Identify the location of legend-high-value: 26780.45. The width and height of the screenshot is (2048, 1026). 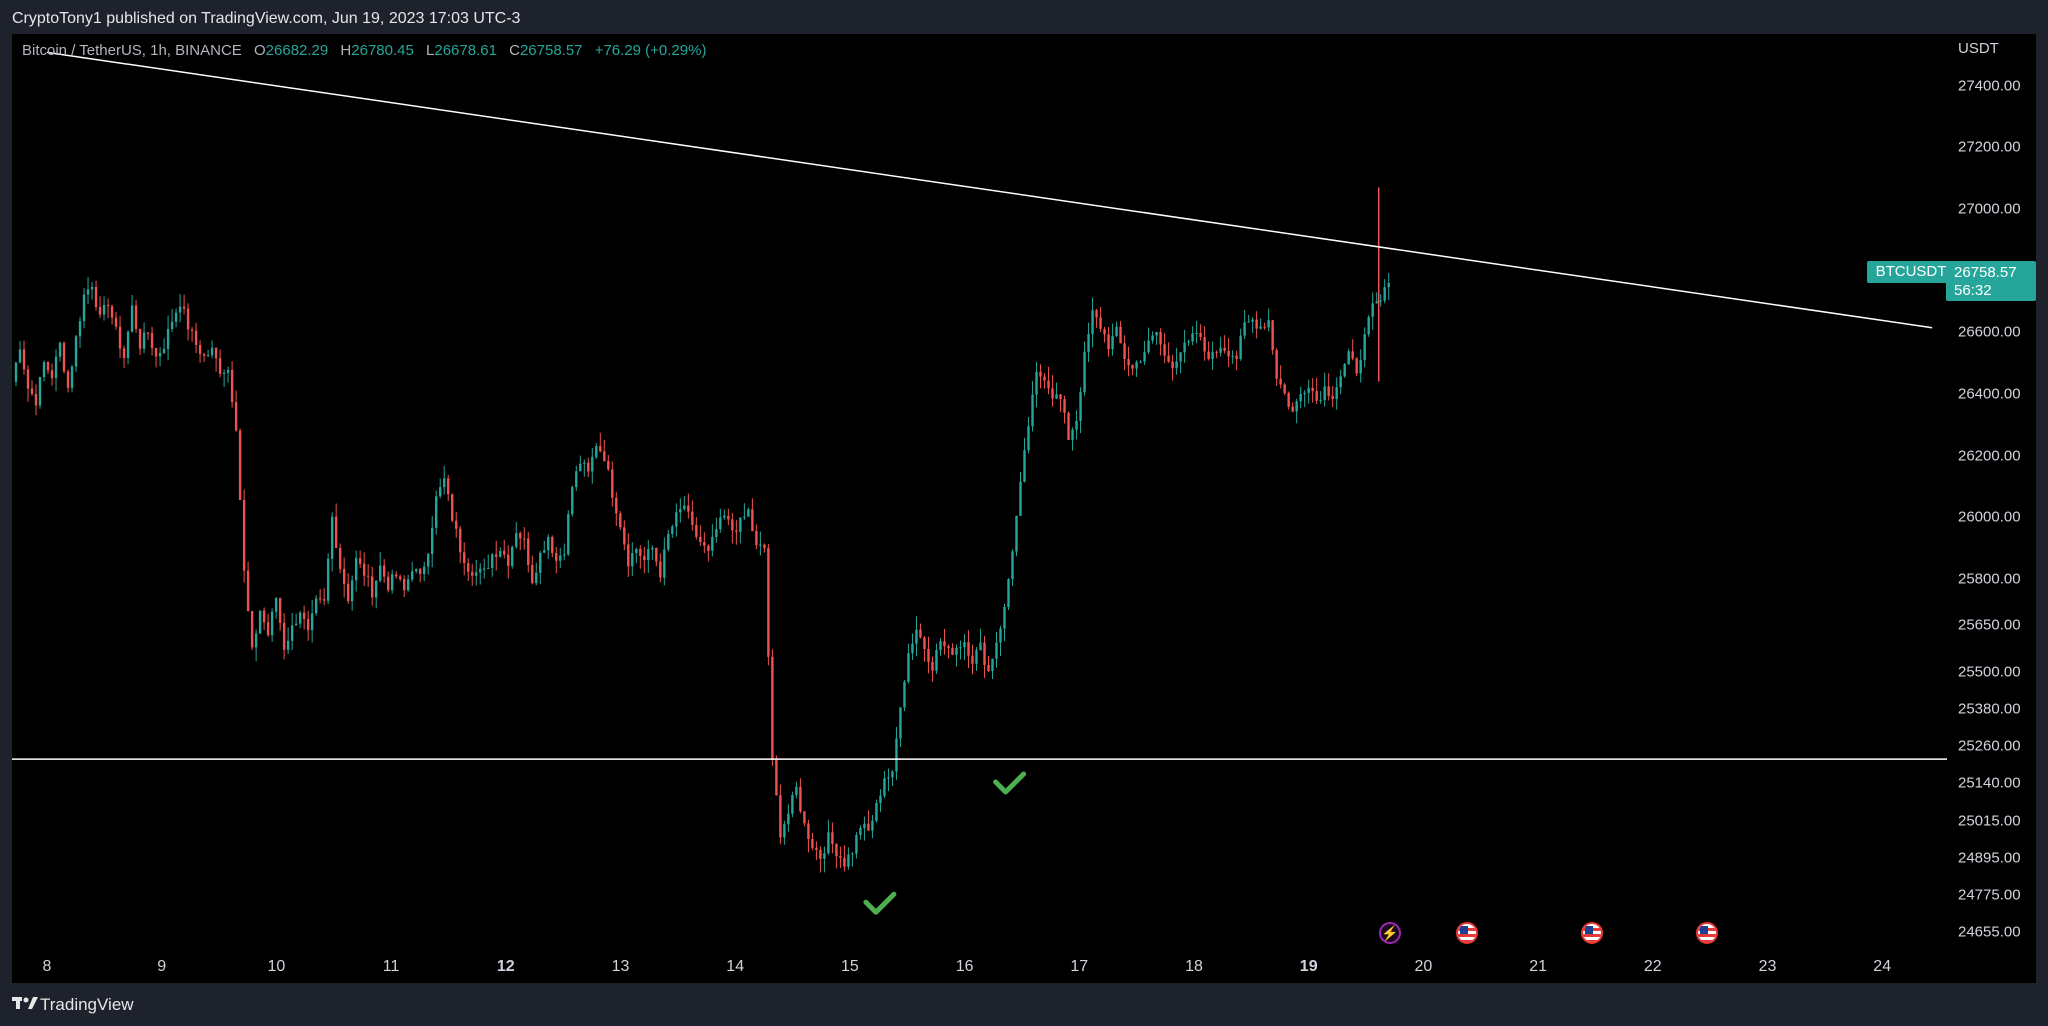
(382, 50).